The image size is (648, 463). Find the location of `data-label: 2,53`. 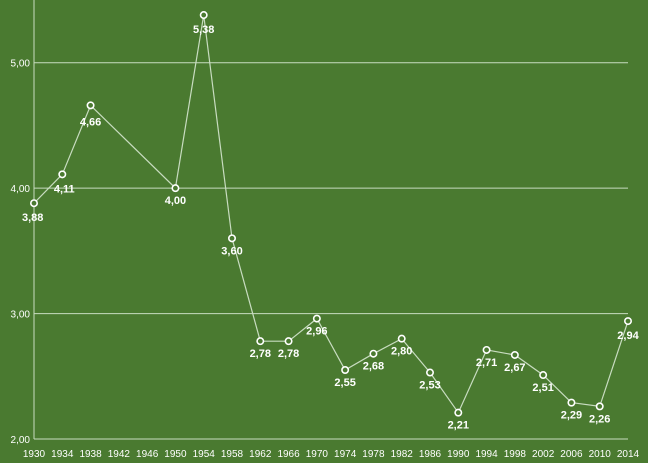

data-label: 2,53 is located at coordinates (429, 386).